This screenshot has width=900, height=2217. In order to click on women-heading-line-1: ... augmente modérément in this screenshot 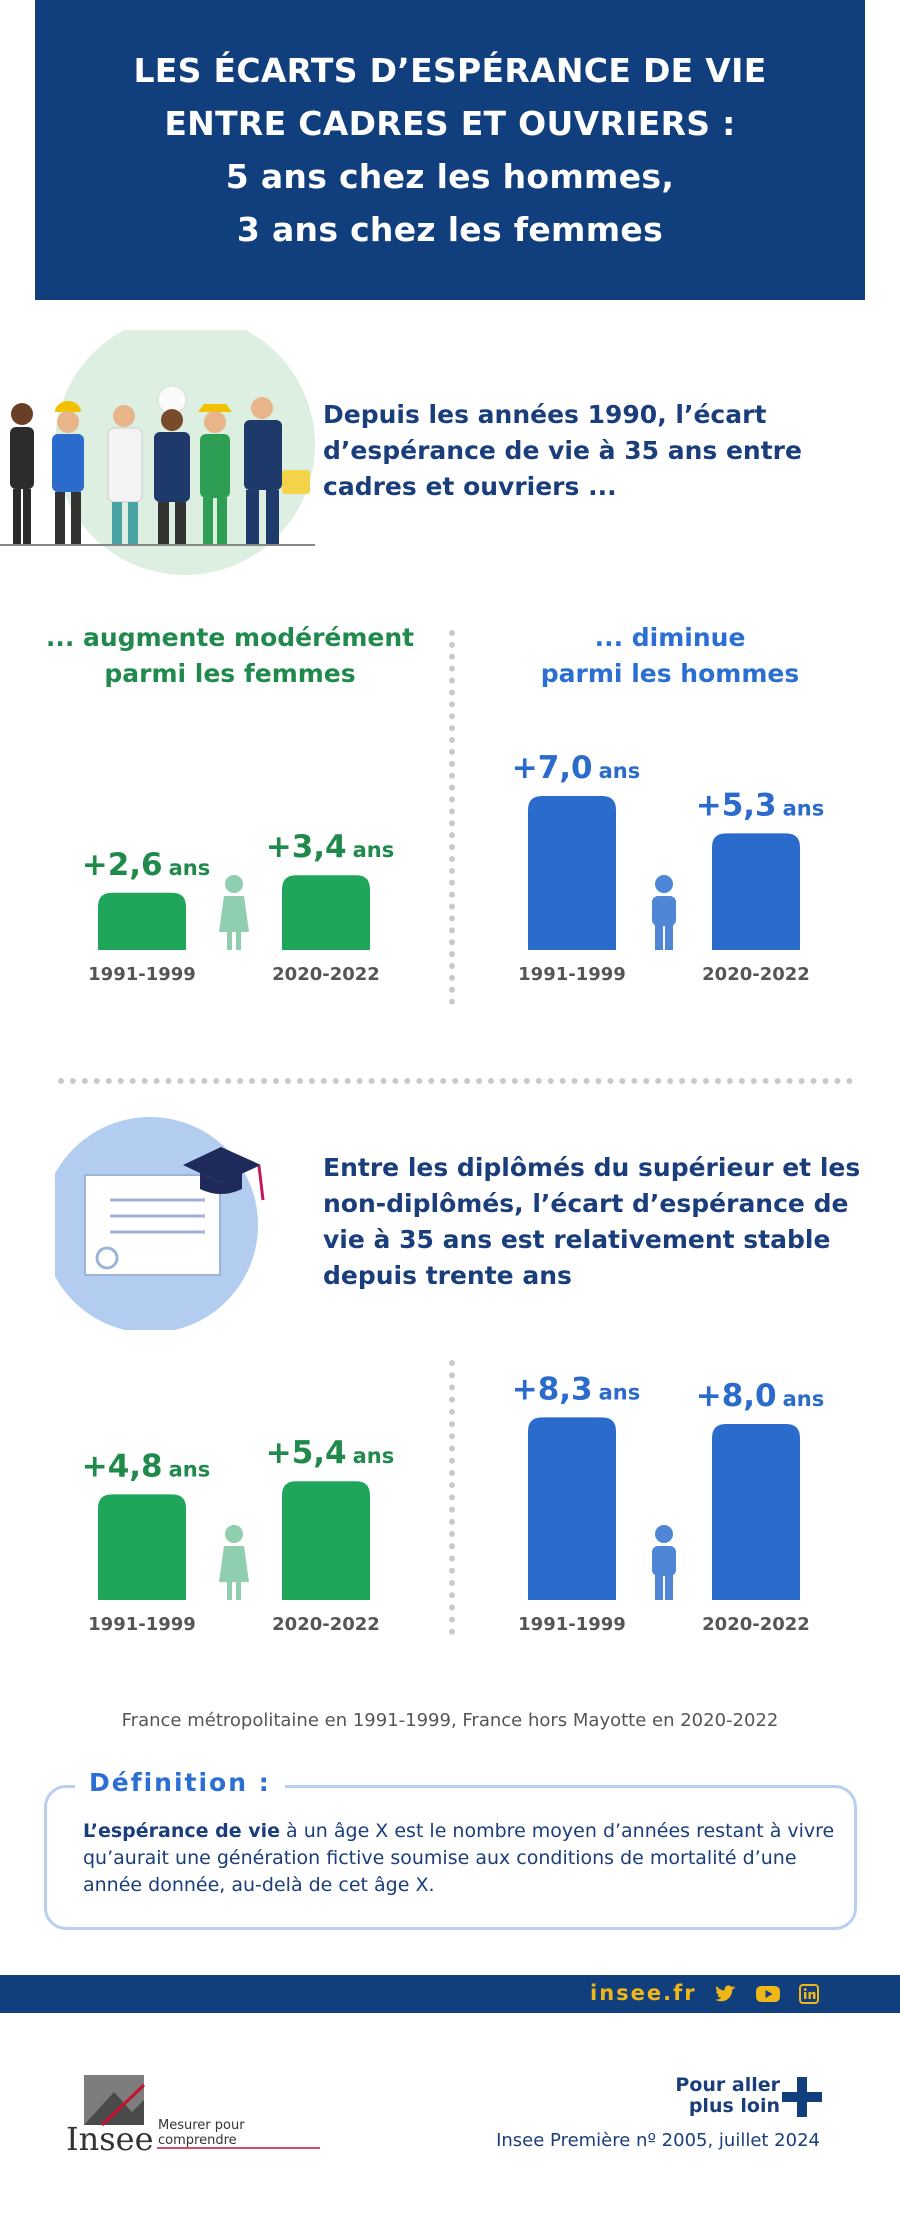, I will do `click(230, 637)`.